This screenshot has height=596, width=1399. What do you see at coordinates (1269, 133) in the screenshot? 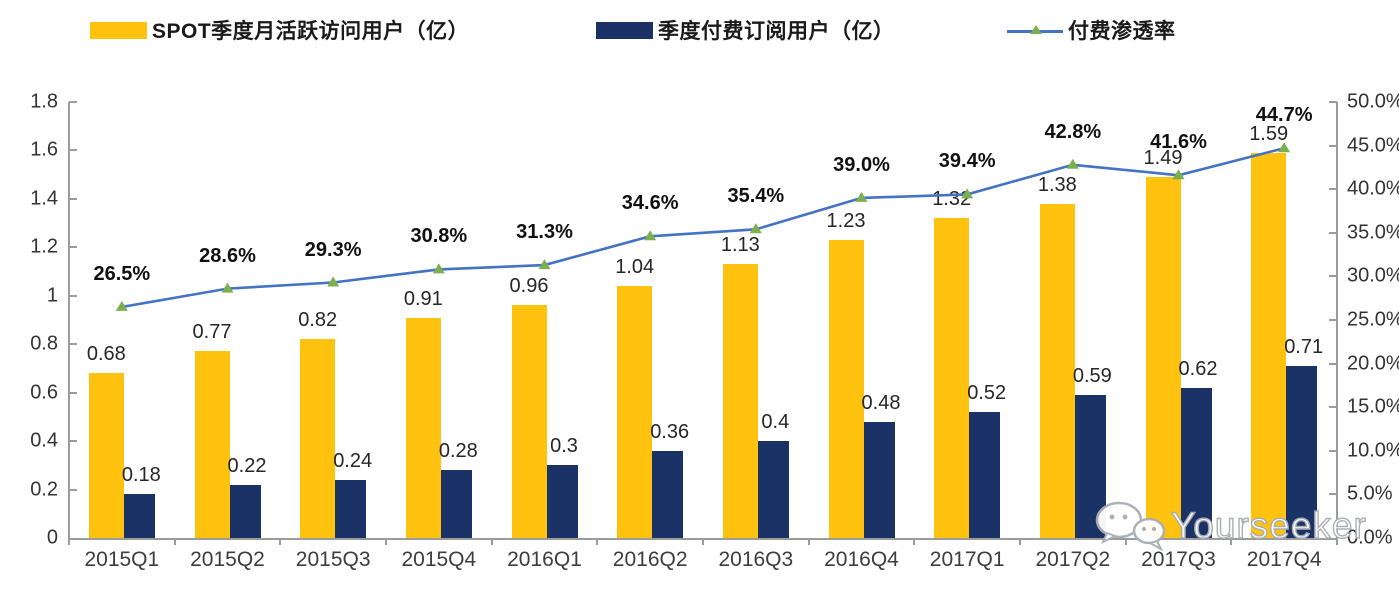
I see `bar-label-mau: 1.59` at bounding box center [1269, 133].